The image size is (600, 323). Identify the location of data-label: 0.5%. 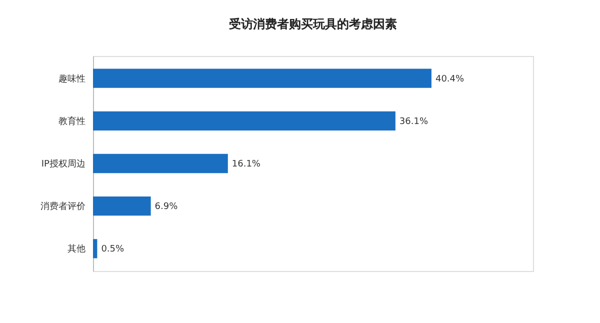
(112, 249).